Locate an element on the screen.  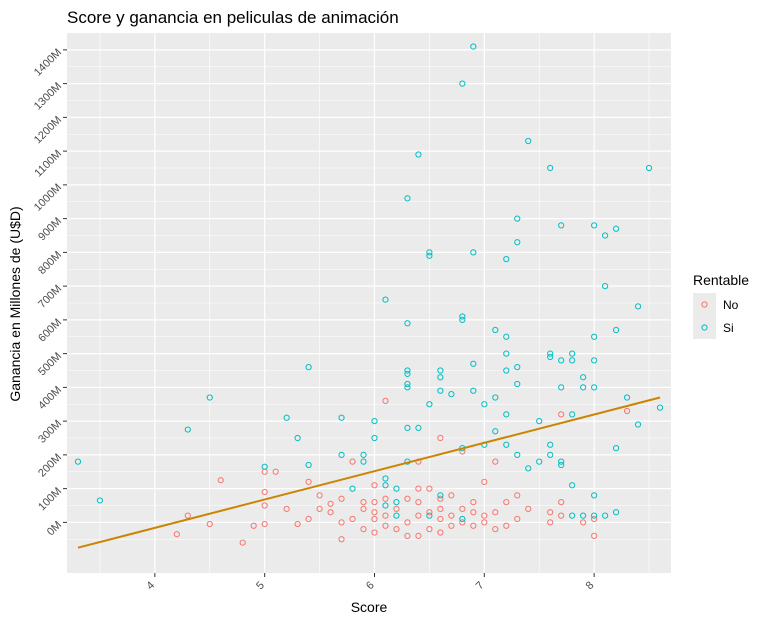
y-tick-label: 100M is located at coordinates (50, 499).